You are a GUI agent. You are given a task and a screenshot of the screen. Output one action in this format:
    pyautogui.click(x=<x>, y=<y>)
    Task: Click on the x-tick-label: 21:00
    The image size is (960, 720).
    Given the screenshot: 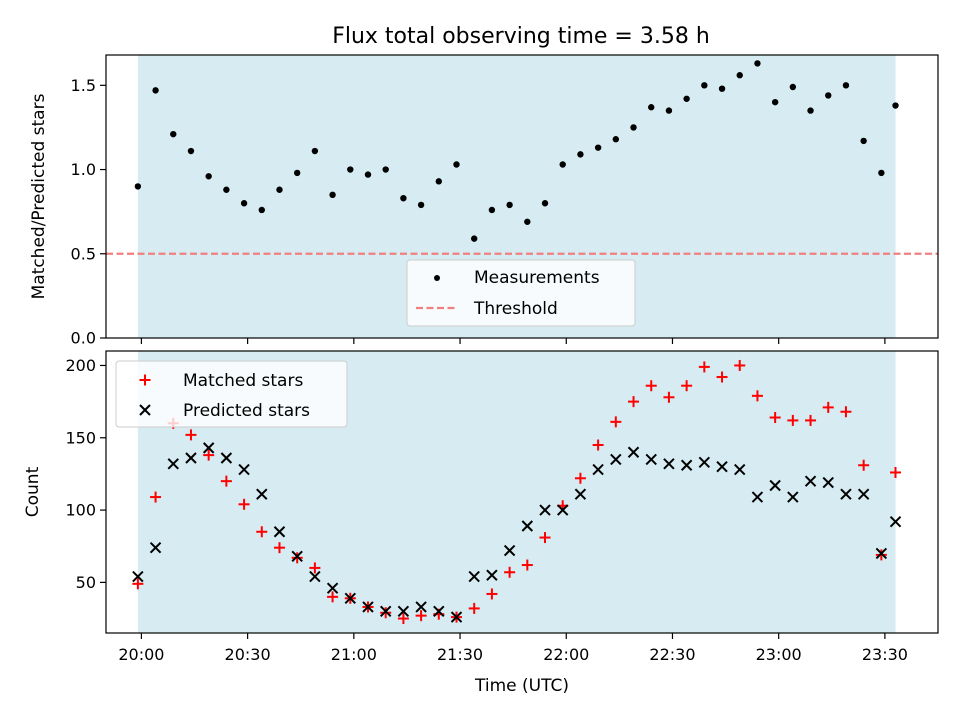 What is the action you would take?
    pyautogui.click(x=354, y=654)
    